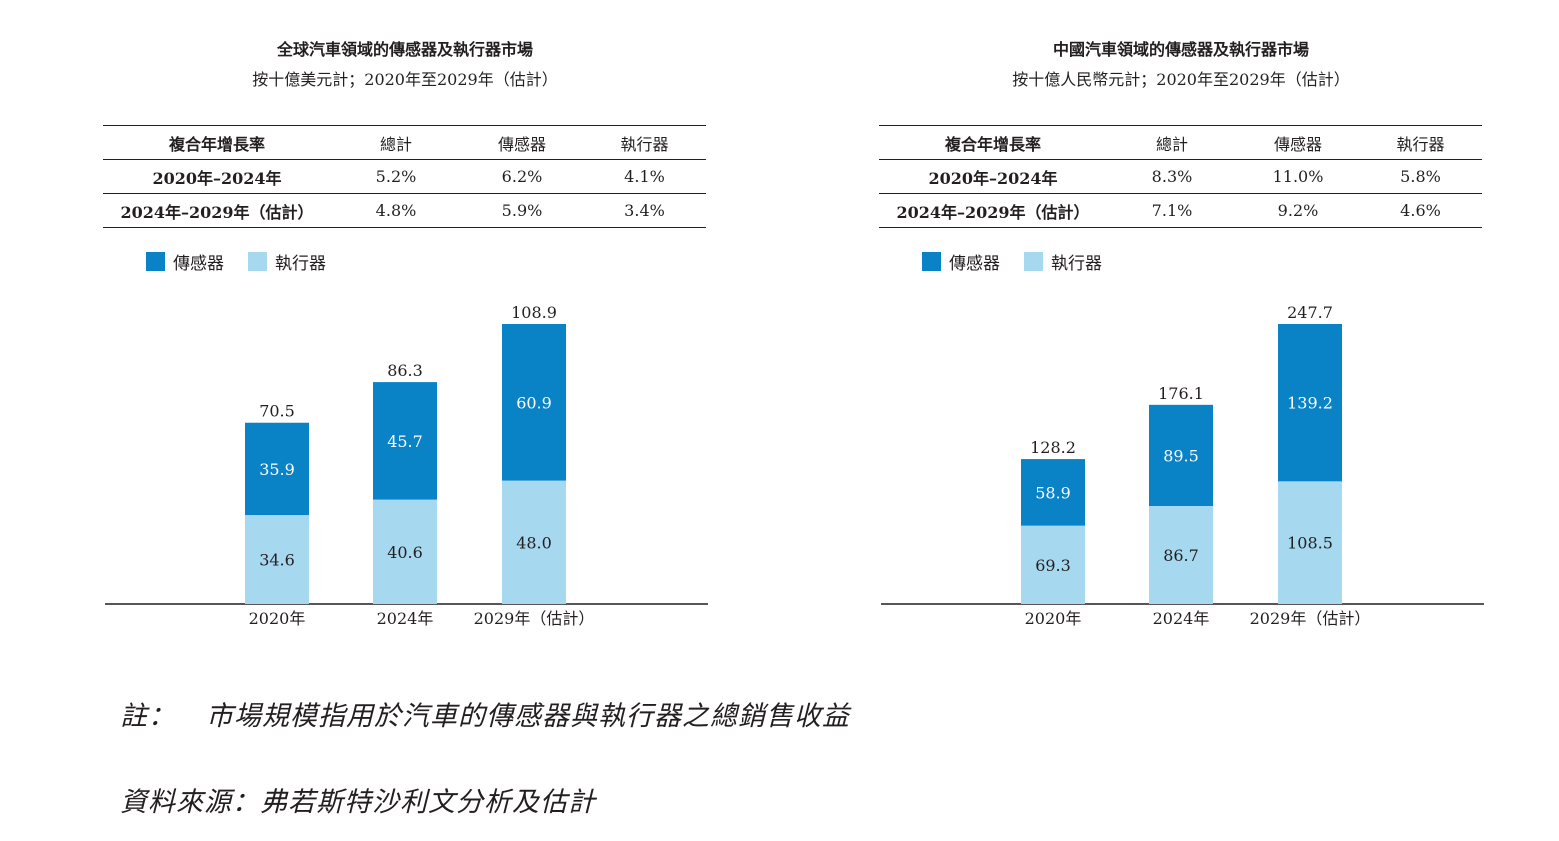 This screenshot has height=841, width=1559. Describe the element at coordinates (522, 210) in the screenshot. I see `table-cell: 5.9%` at that location.